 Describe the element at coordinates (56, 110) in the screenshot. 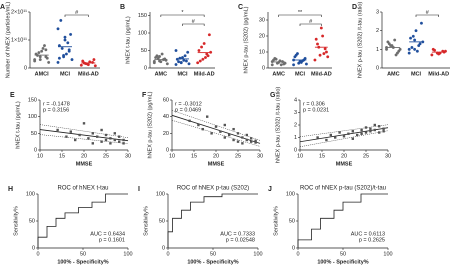

I see `annotation: p = 0.3156` at that location.